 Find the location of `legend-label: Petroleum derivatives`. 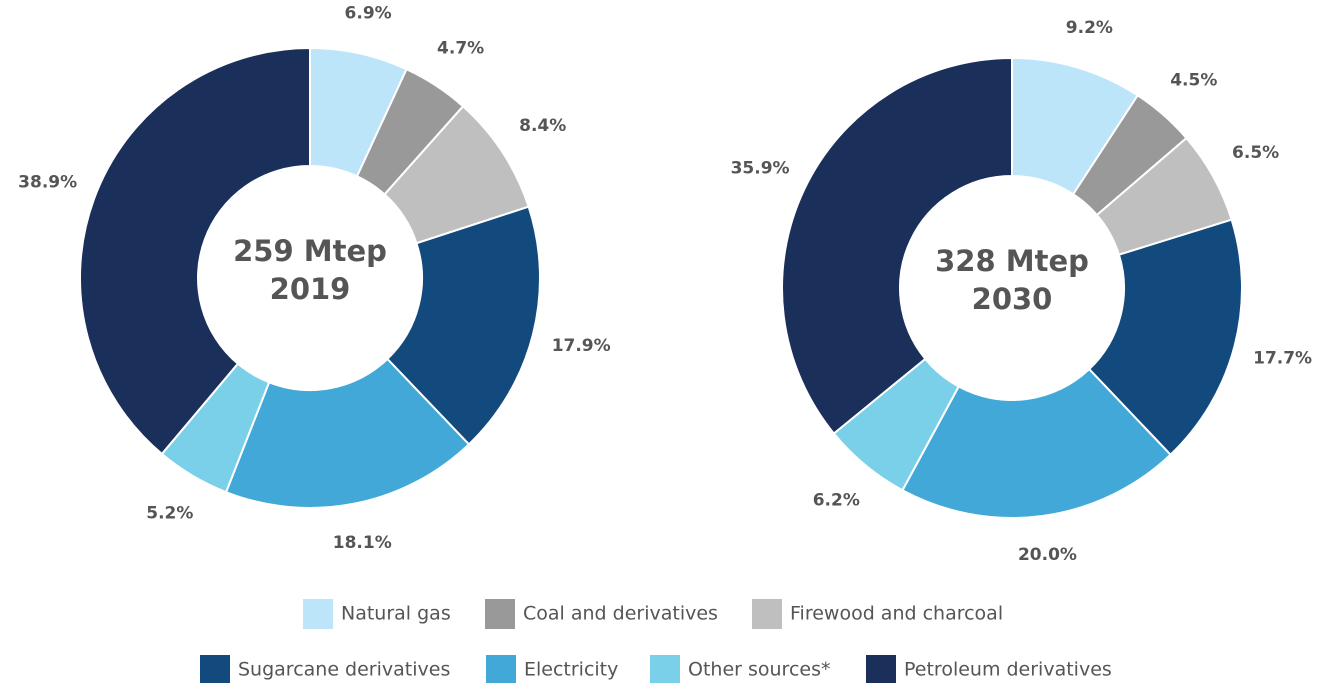

legend-label: Petroleum derivatives is located at coordinates (1008, 670).